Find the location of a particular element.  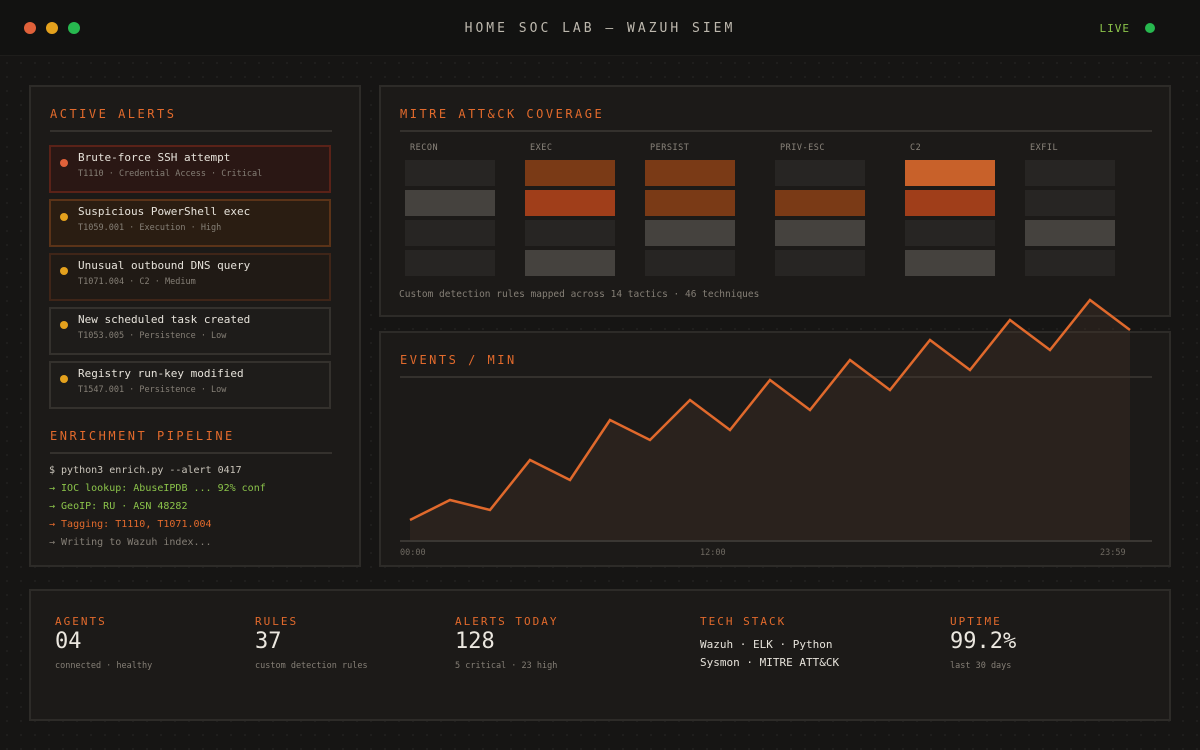

tactic-label-c2: C2 is located at coordinates (916, 148).